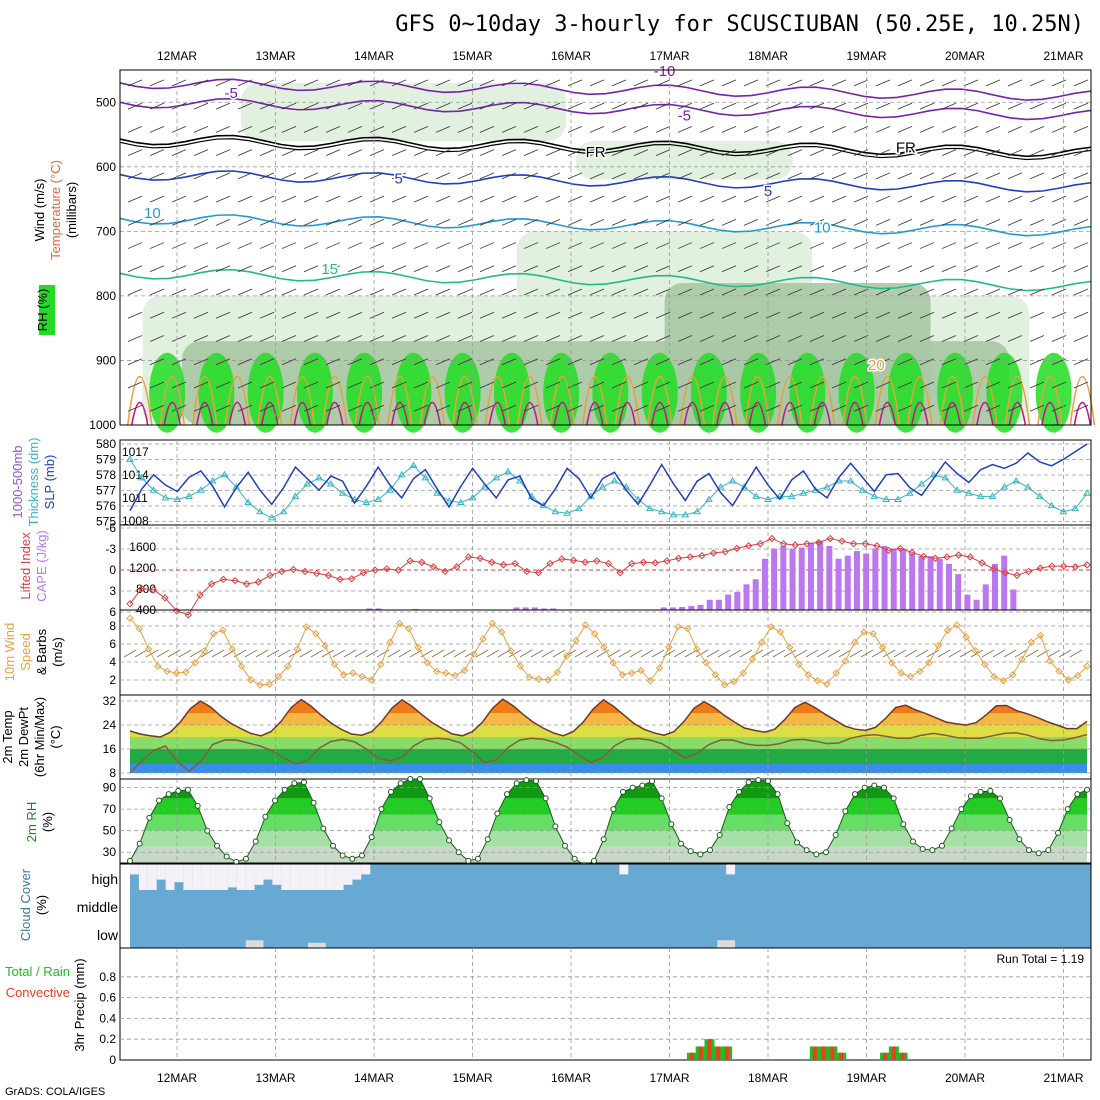 The width and height of the screenshot is (1100, 1100). What do you see at coordinates (97, 907) in the screenshot?
I see `cloud-level-label: middle` at bounding box center [97, 907].